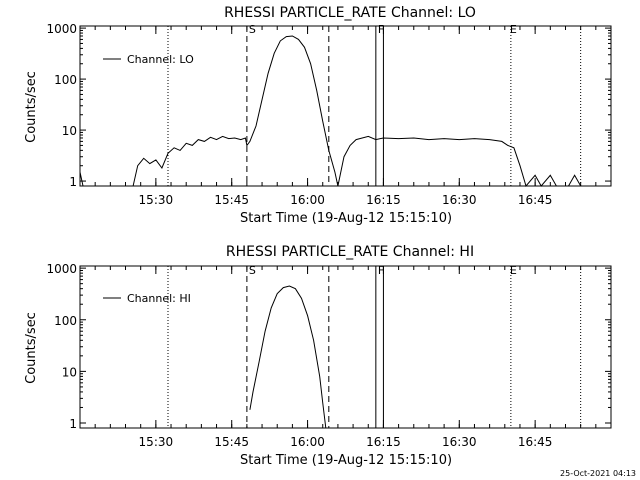 This screenshot has width=640, height=480. What do you see at coordinates (598, 473) in the screenshot?
I see `timestamp-stamp: 25-Oct-2021 04:13` at bounding box center [598, 473].